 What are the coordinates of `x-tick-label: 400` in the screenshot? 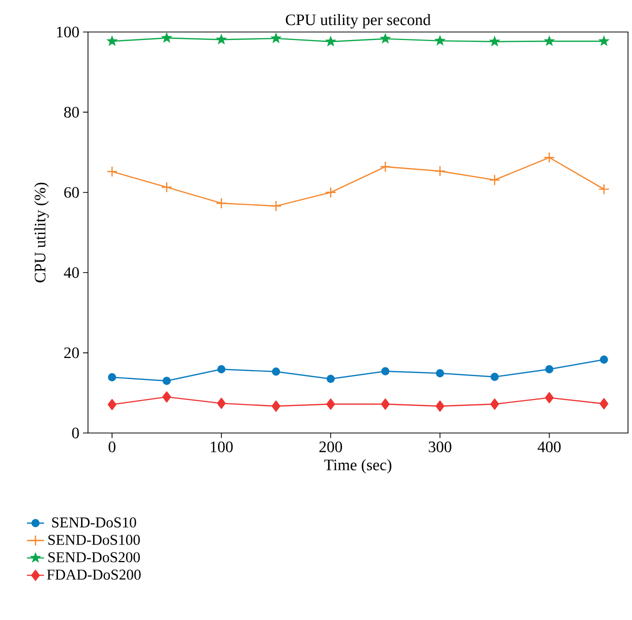 It's located at (549, 447).